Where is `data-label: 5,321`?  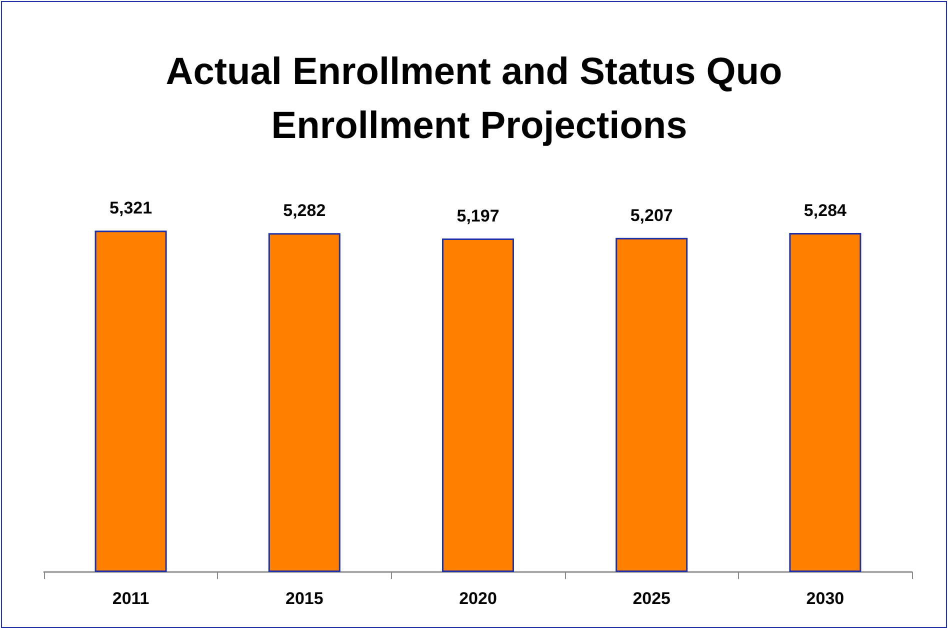 data-label: 5,321 is located at coordinates (131, 208).